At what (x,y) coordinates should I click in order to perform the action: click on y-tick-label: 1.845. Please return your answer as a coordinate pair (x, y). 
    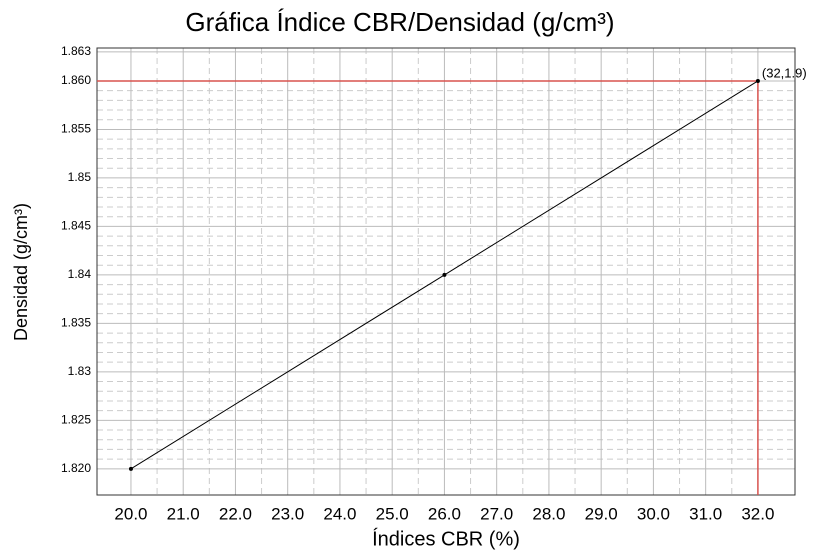
    Looking at the image, I should click on (76, 226).